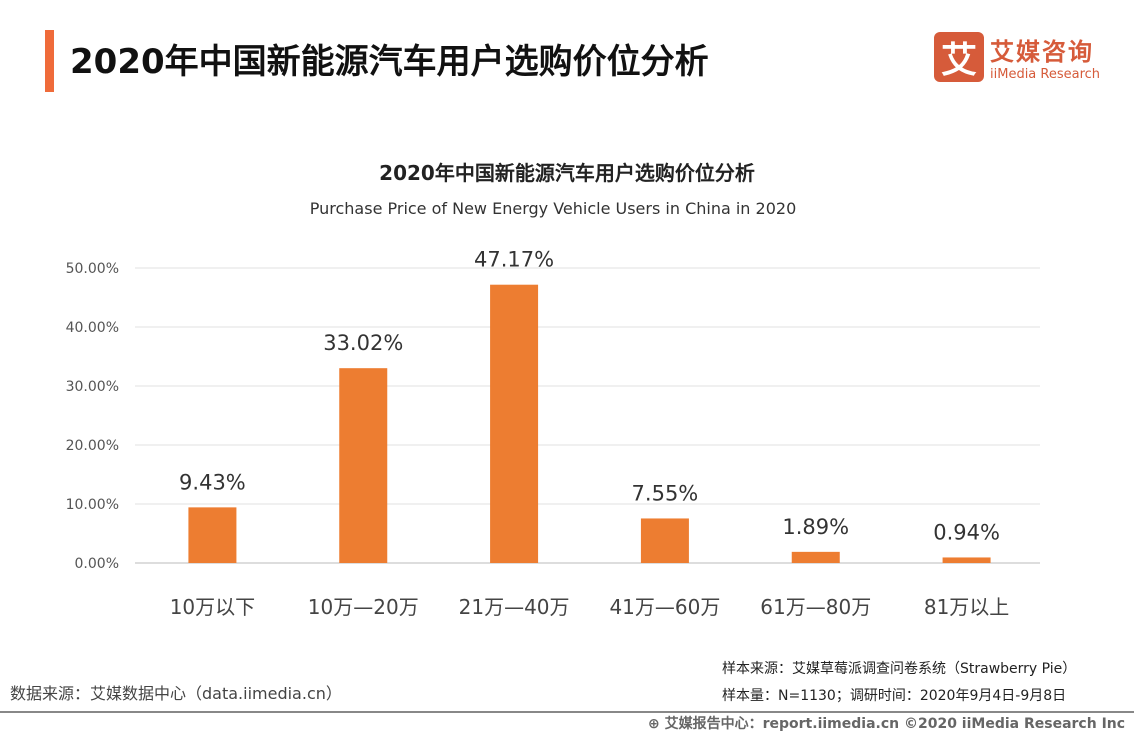 This screenshot has width=1134, height=737. Describe the element at coordinates (656, 724) in the screenshot. I see `globe-icon: ⊕` at that location.